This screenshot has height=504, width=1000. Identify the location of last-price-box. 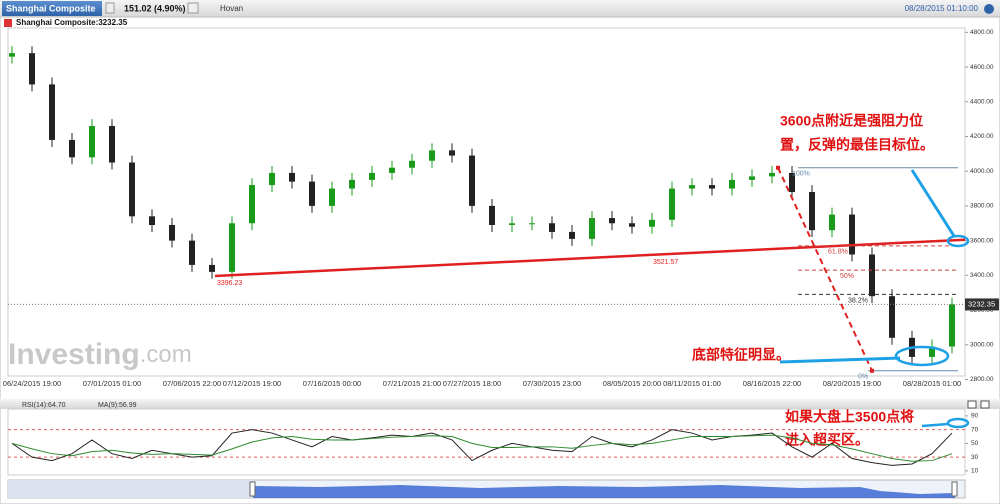
(982, 304).